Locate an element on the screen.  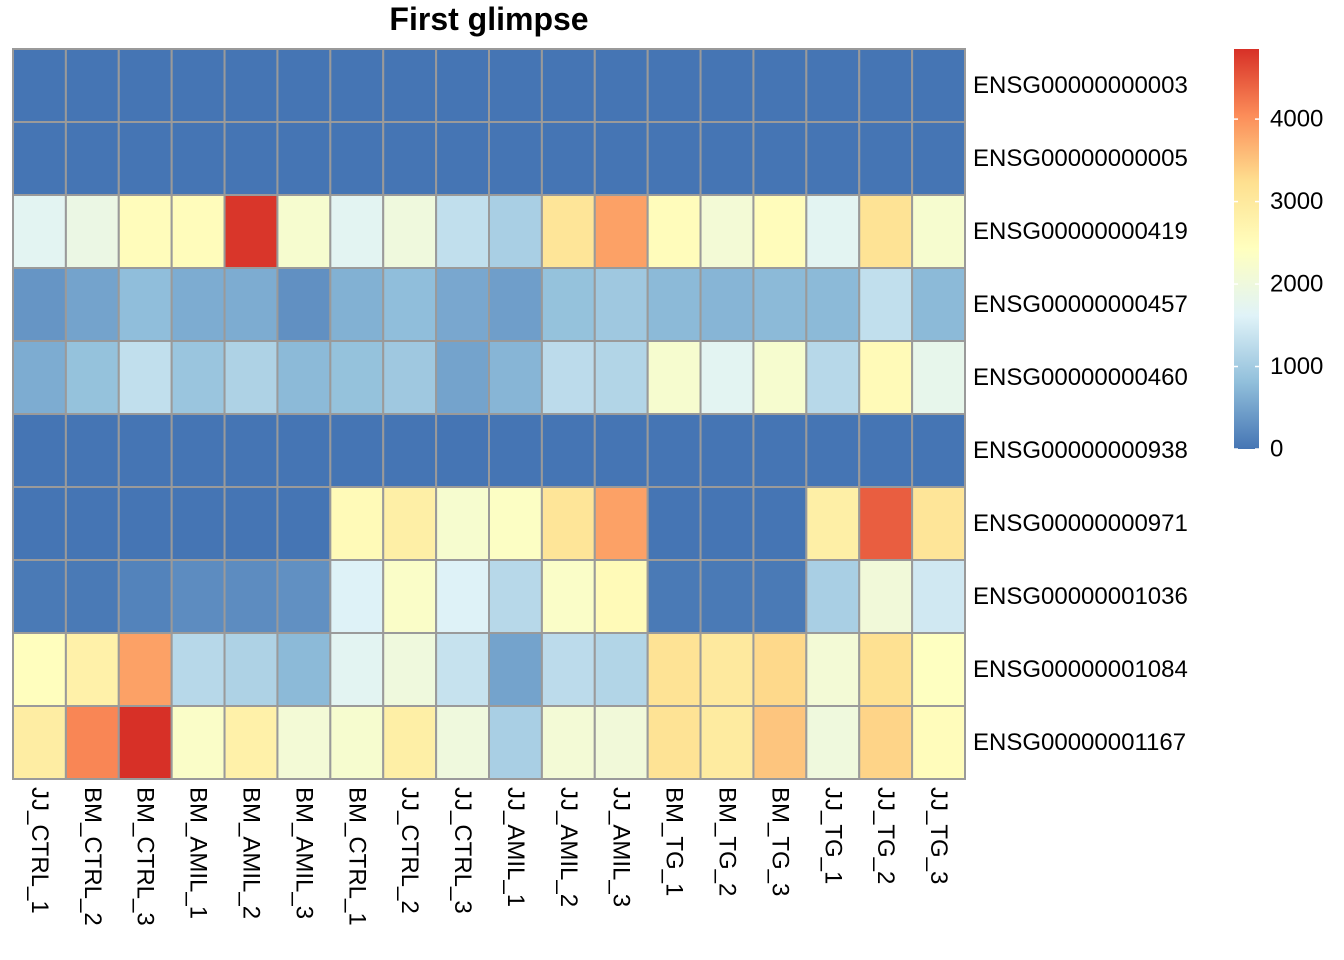
row-label: ENSG00000000457 is located at coordinates (1080, 304).